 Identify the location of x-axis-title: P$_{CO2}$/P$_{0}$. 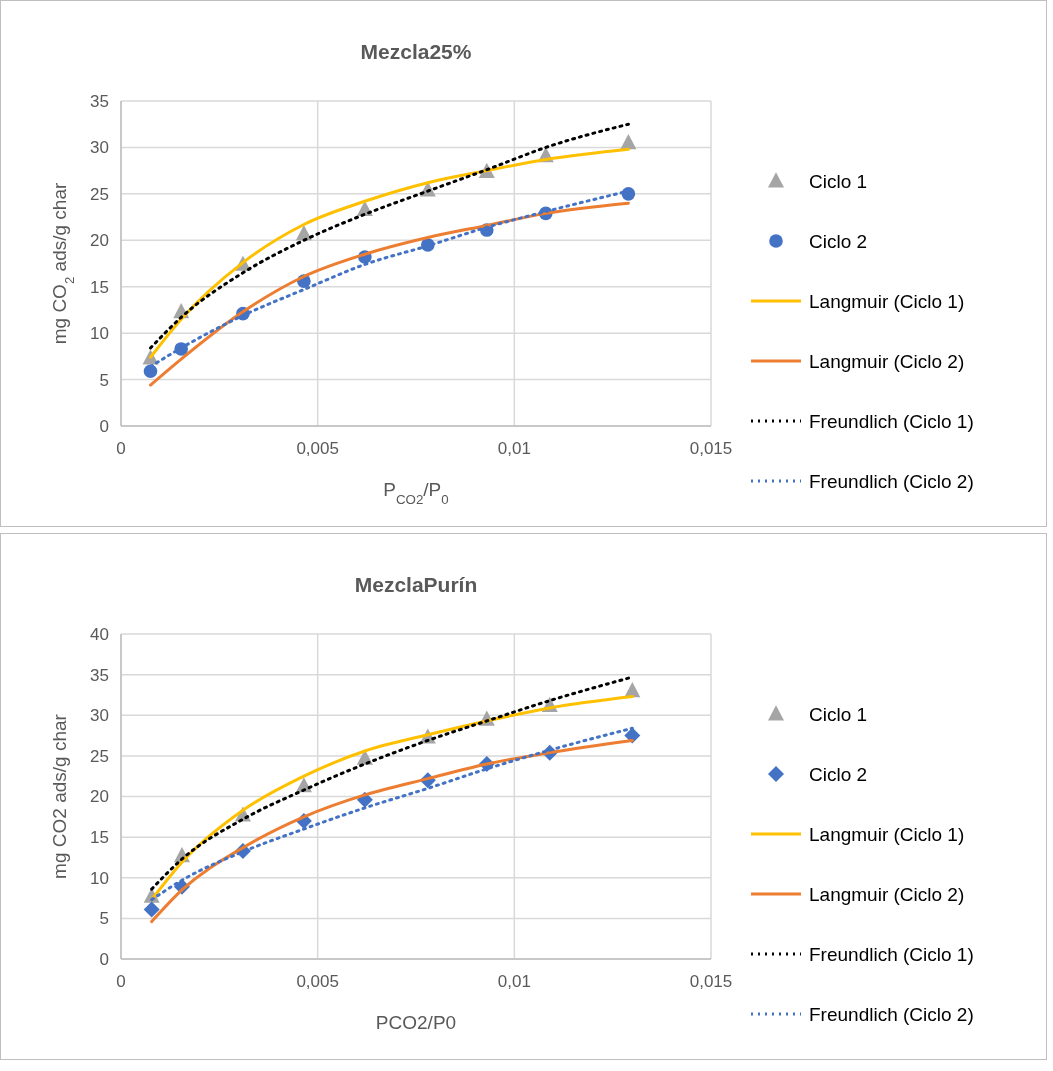
(416, 493).